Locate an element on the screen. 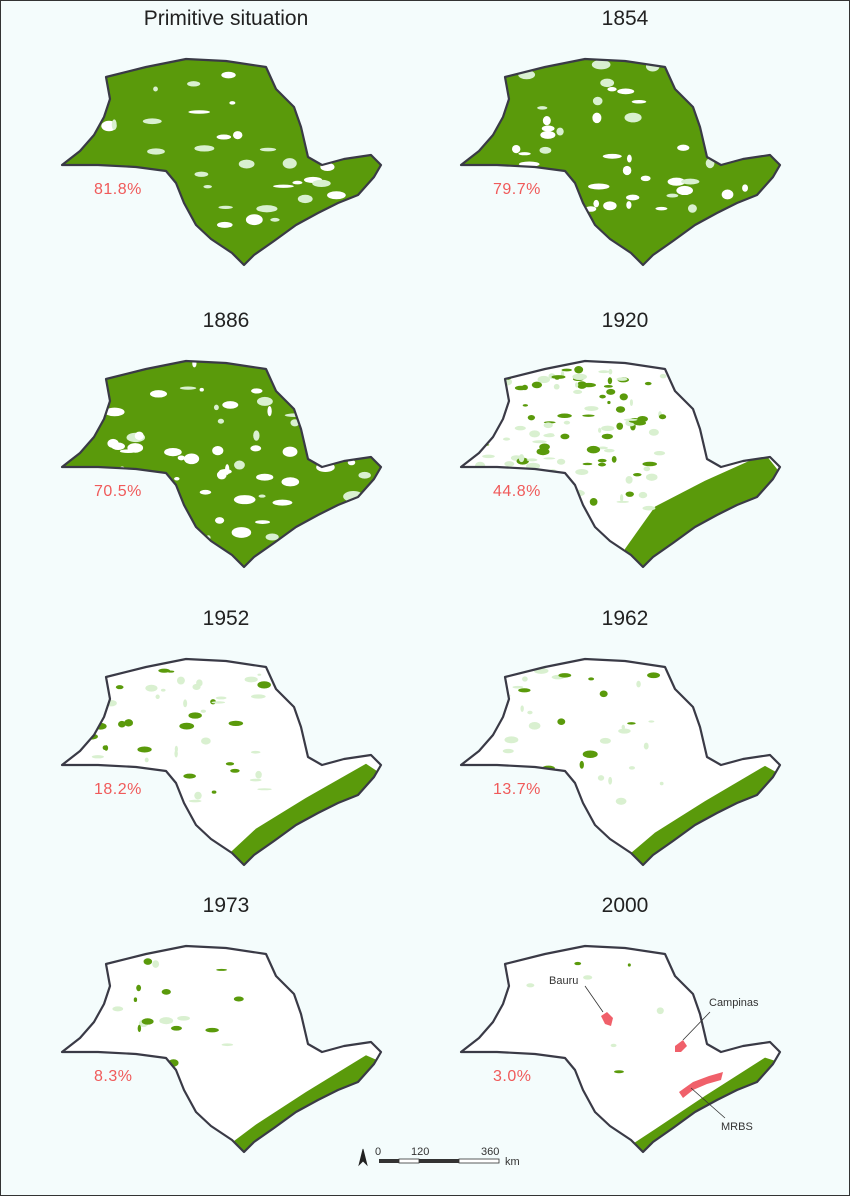  panel-title: 1952 is located at coordinates (226, 618).